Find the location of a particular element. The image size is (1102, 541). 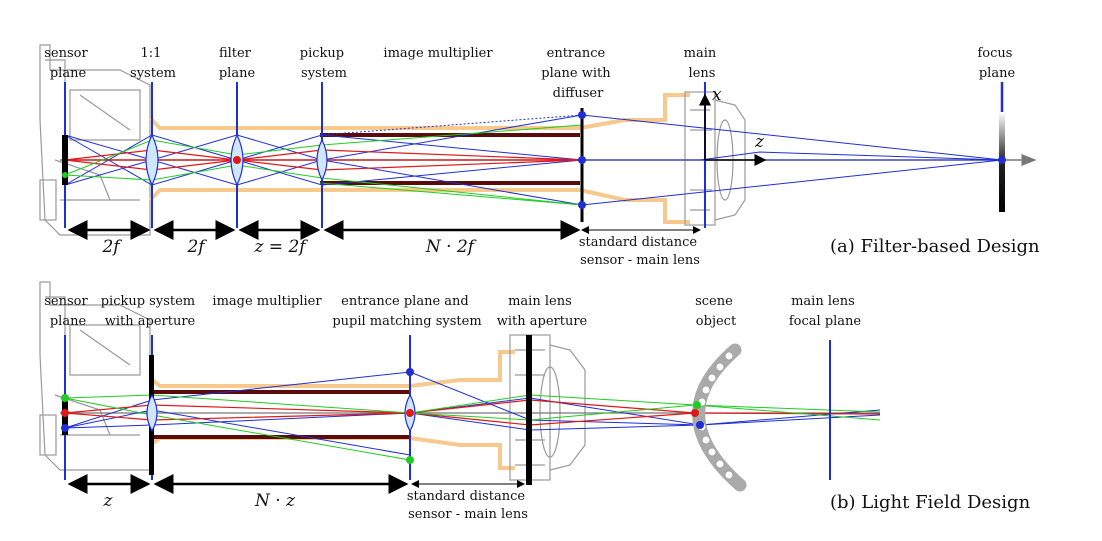

label-image-multiplier-a: image multiplier is located at coordinates (438, 53).